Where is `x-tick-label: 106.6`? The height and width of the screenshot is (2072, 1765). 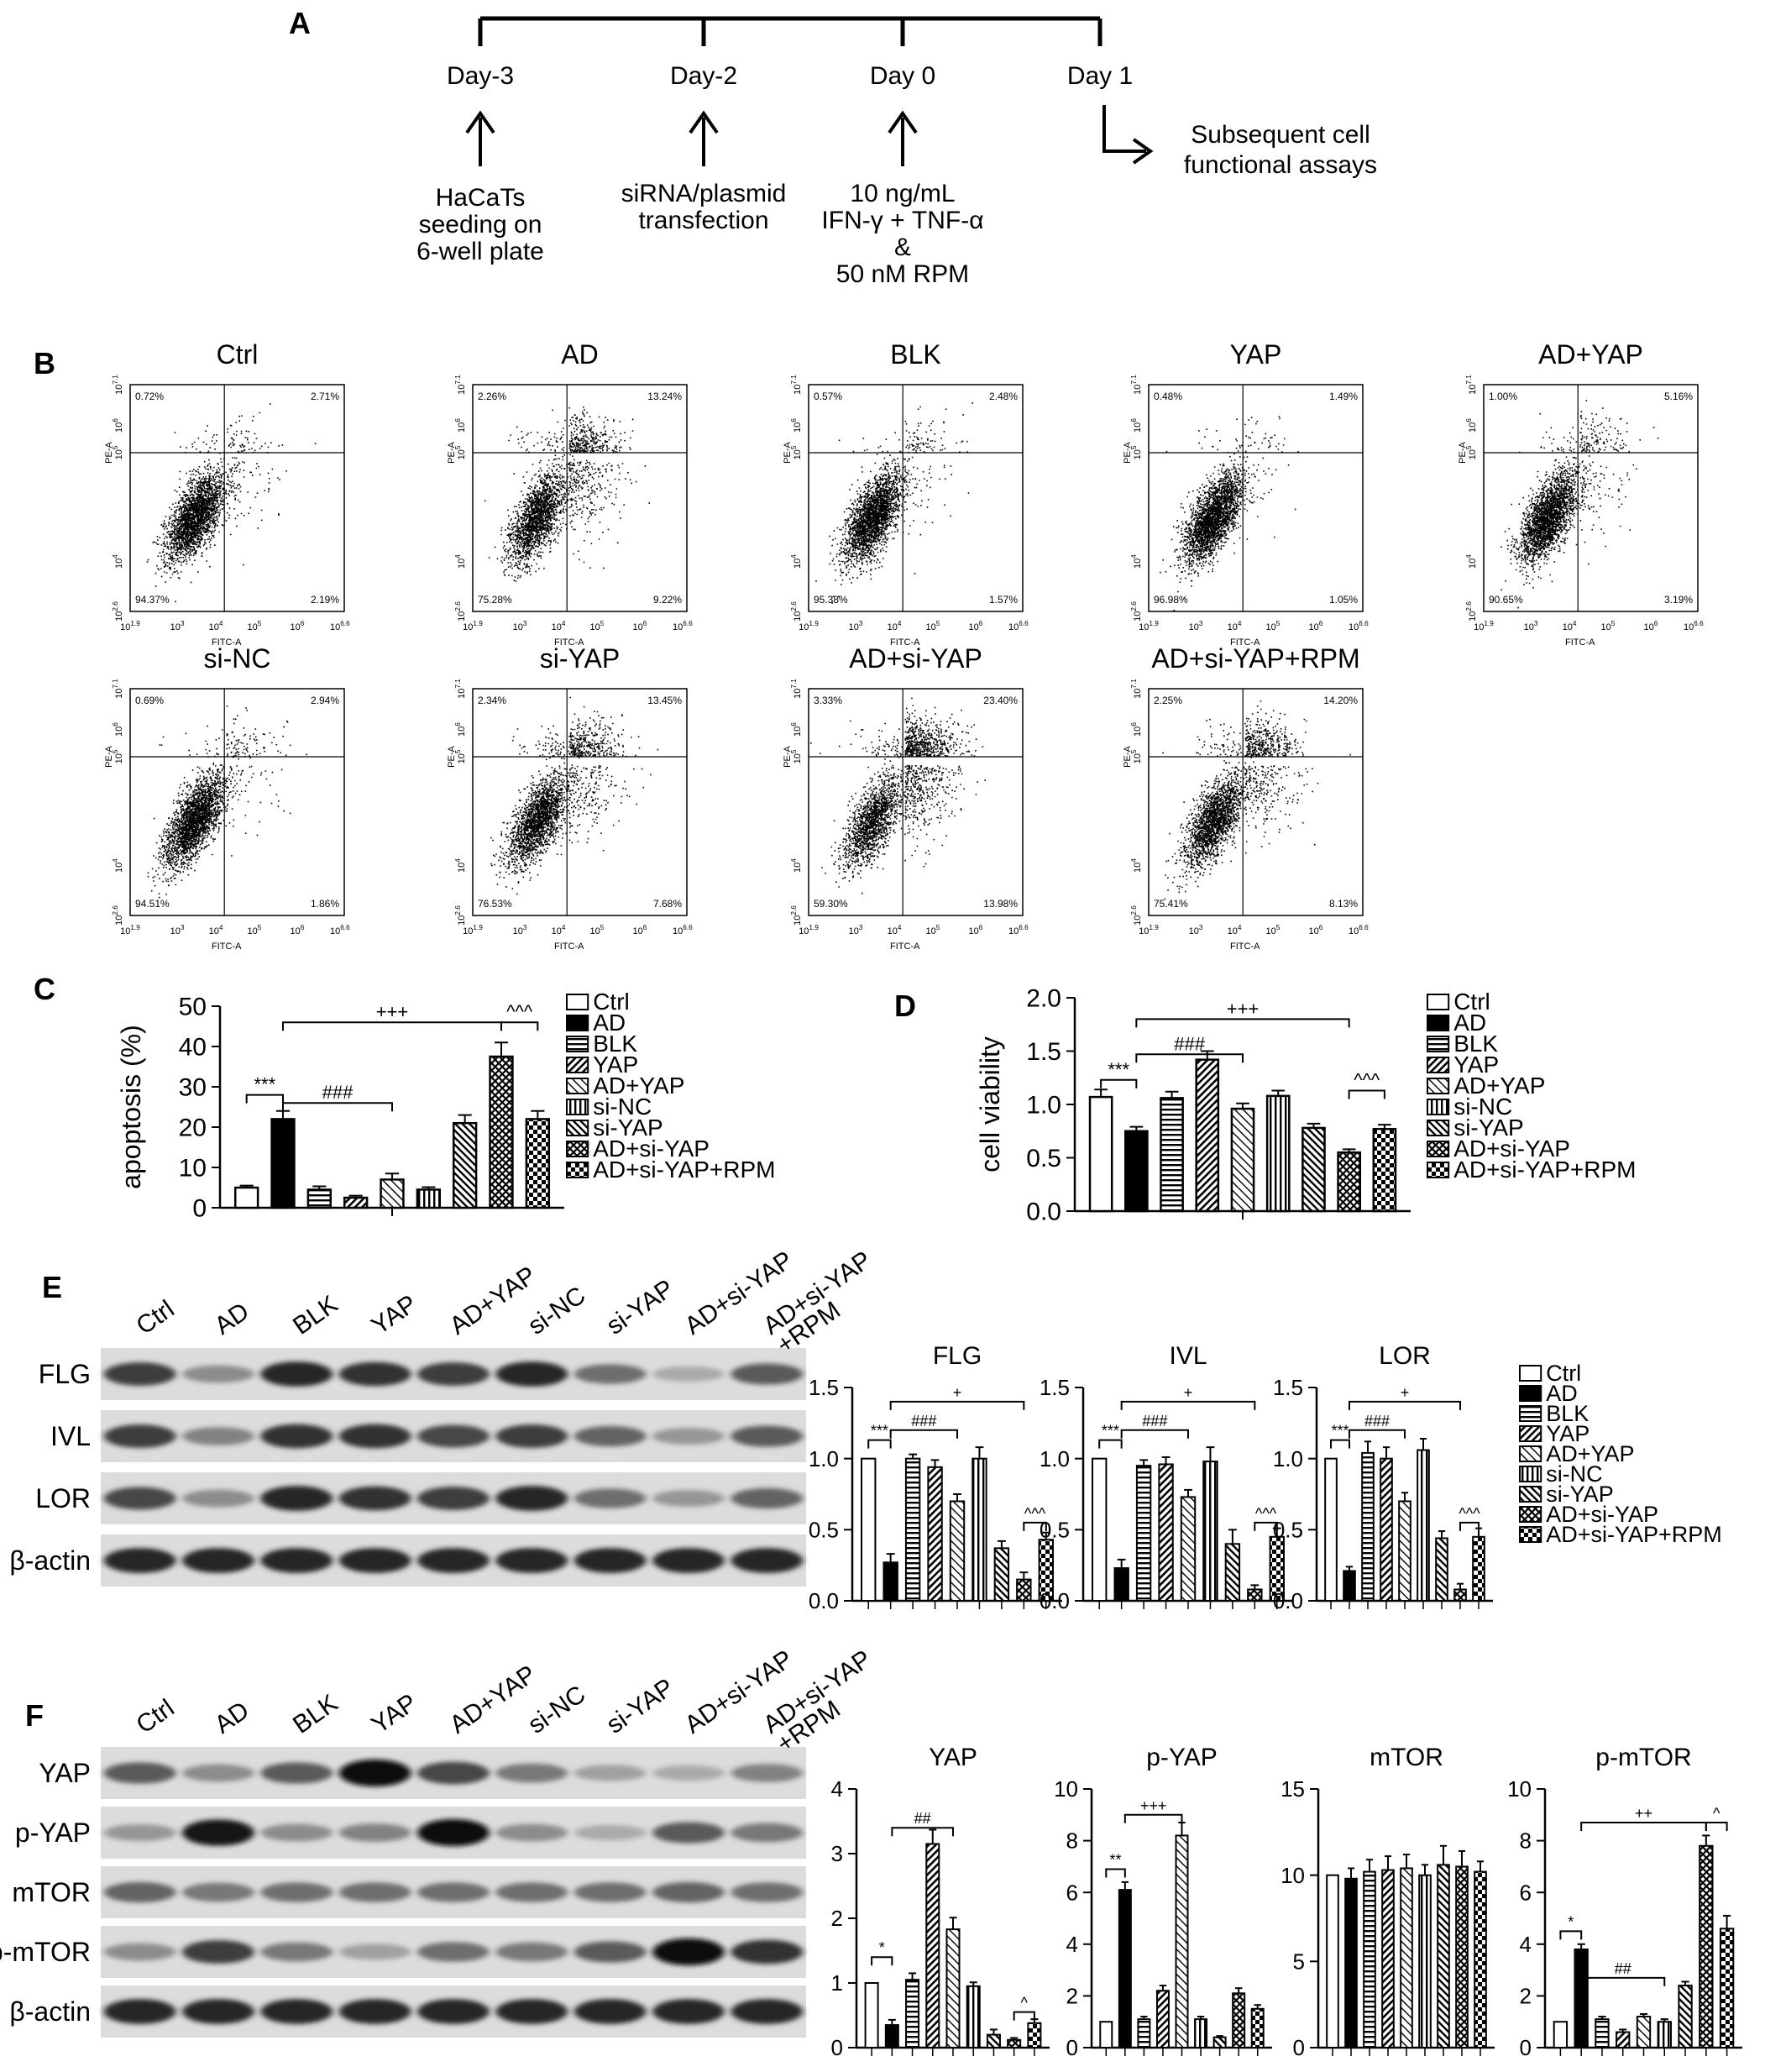
x-tick-label: 106.6 is located at coordinates (1018, 930).